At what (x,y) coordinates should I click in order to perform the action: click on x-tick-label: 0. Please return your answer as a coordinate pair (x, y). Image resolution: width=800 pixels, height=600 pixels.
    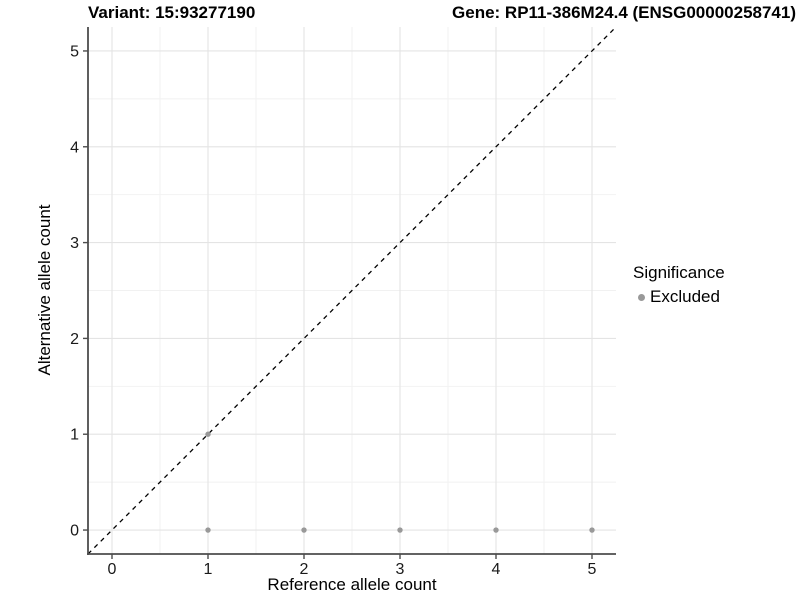
    Looking at the image, I should click on (112, 569).